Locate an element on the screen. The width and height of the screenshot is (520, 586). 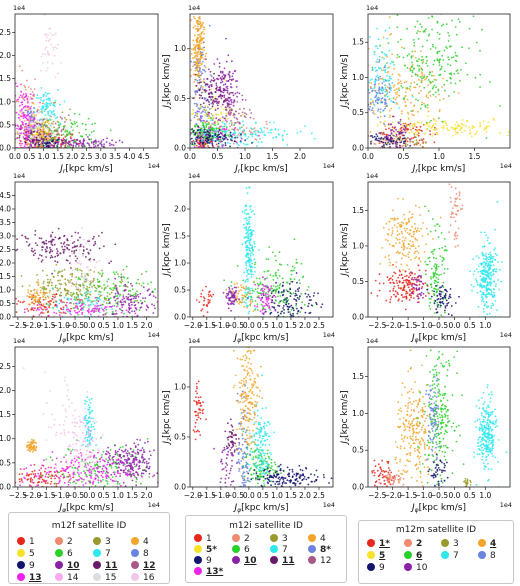
scatter-layer is located at coordinates (65, 81).